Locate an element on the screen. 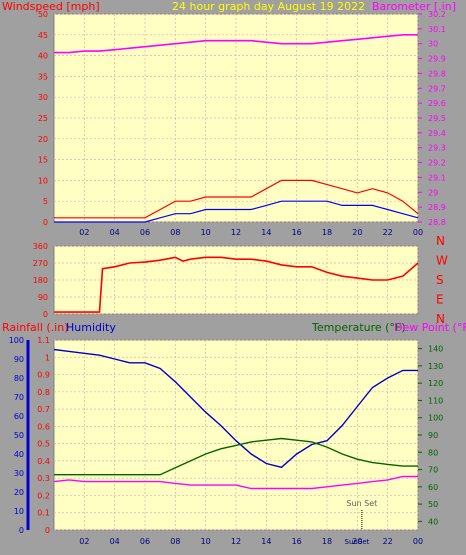 The image size is (466, 555). windspeed-tick: 35 is located at coordinates (43, 76).